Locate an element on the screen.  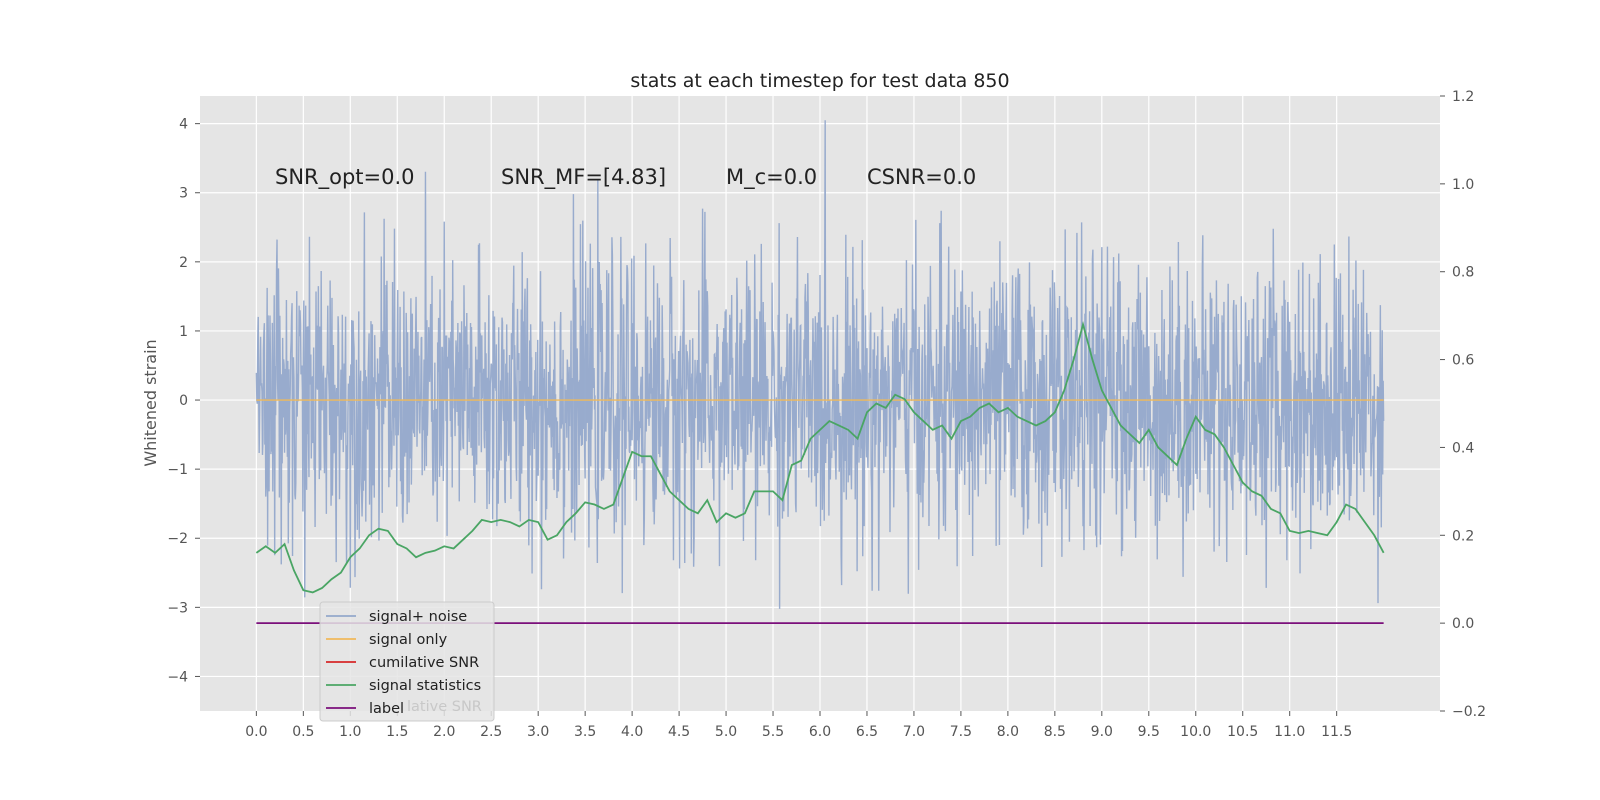
y2-tick-label: 0.0 is located at coordinates (1463, 624).